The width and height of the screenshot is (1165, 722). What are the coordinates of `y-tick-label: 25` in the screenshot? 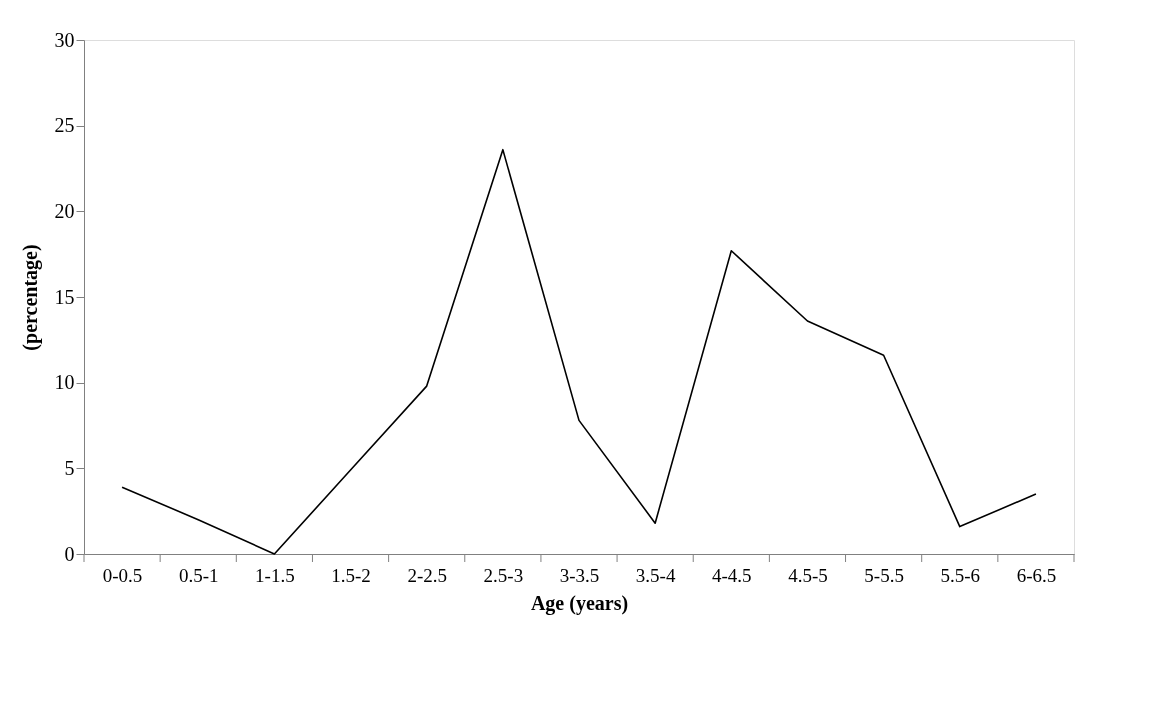 It's located at (64, 125).